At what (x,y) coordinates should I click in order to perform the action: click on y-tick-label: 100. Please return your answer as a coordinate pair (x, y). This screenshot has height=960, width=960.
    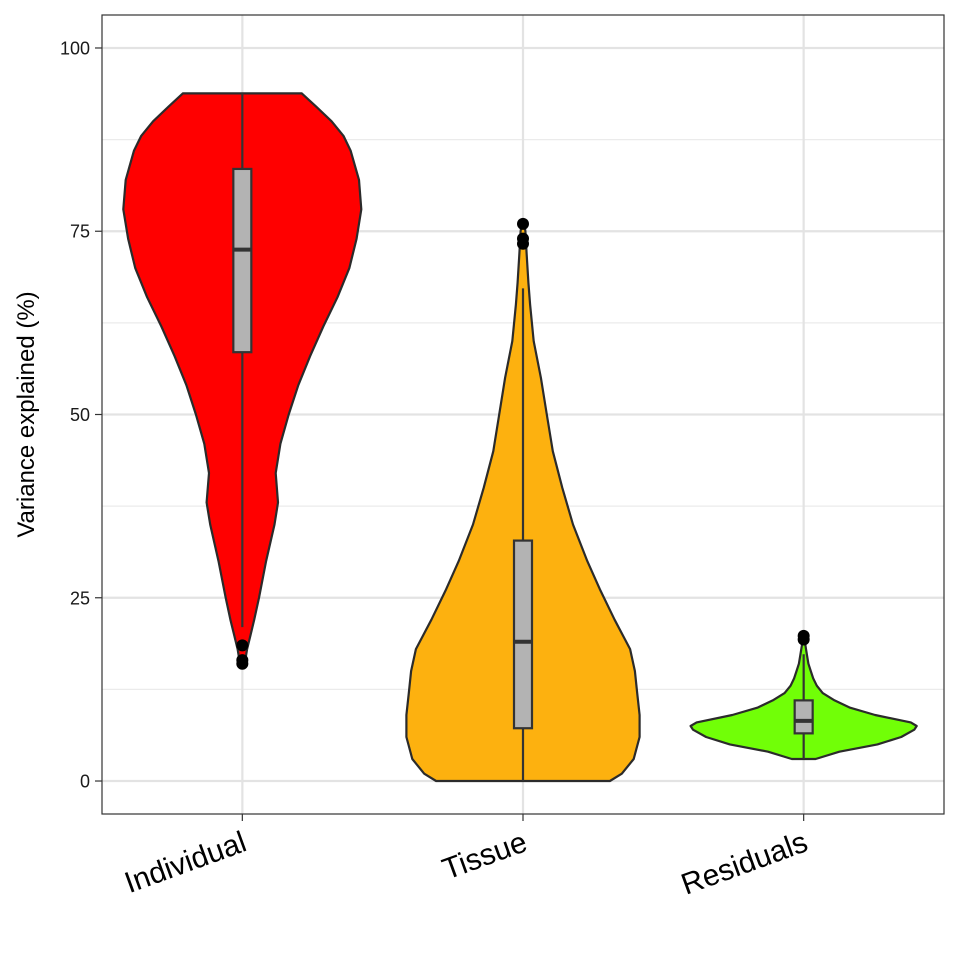
    Looking at the image, I should click on (75, 48).